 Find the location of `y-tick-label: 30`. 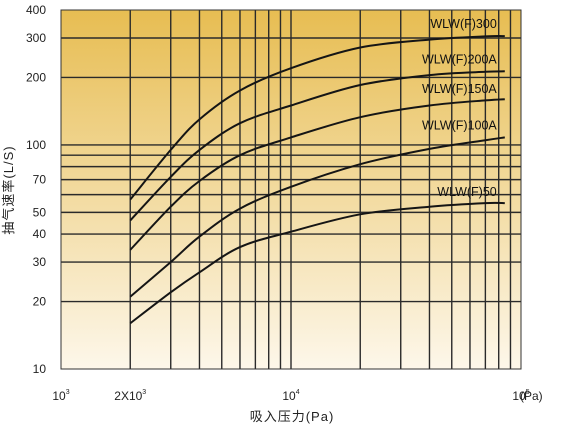

y-tick-label: 30 is located at coordinates (40, 262).